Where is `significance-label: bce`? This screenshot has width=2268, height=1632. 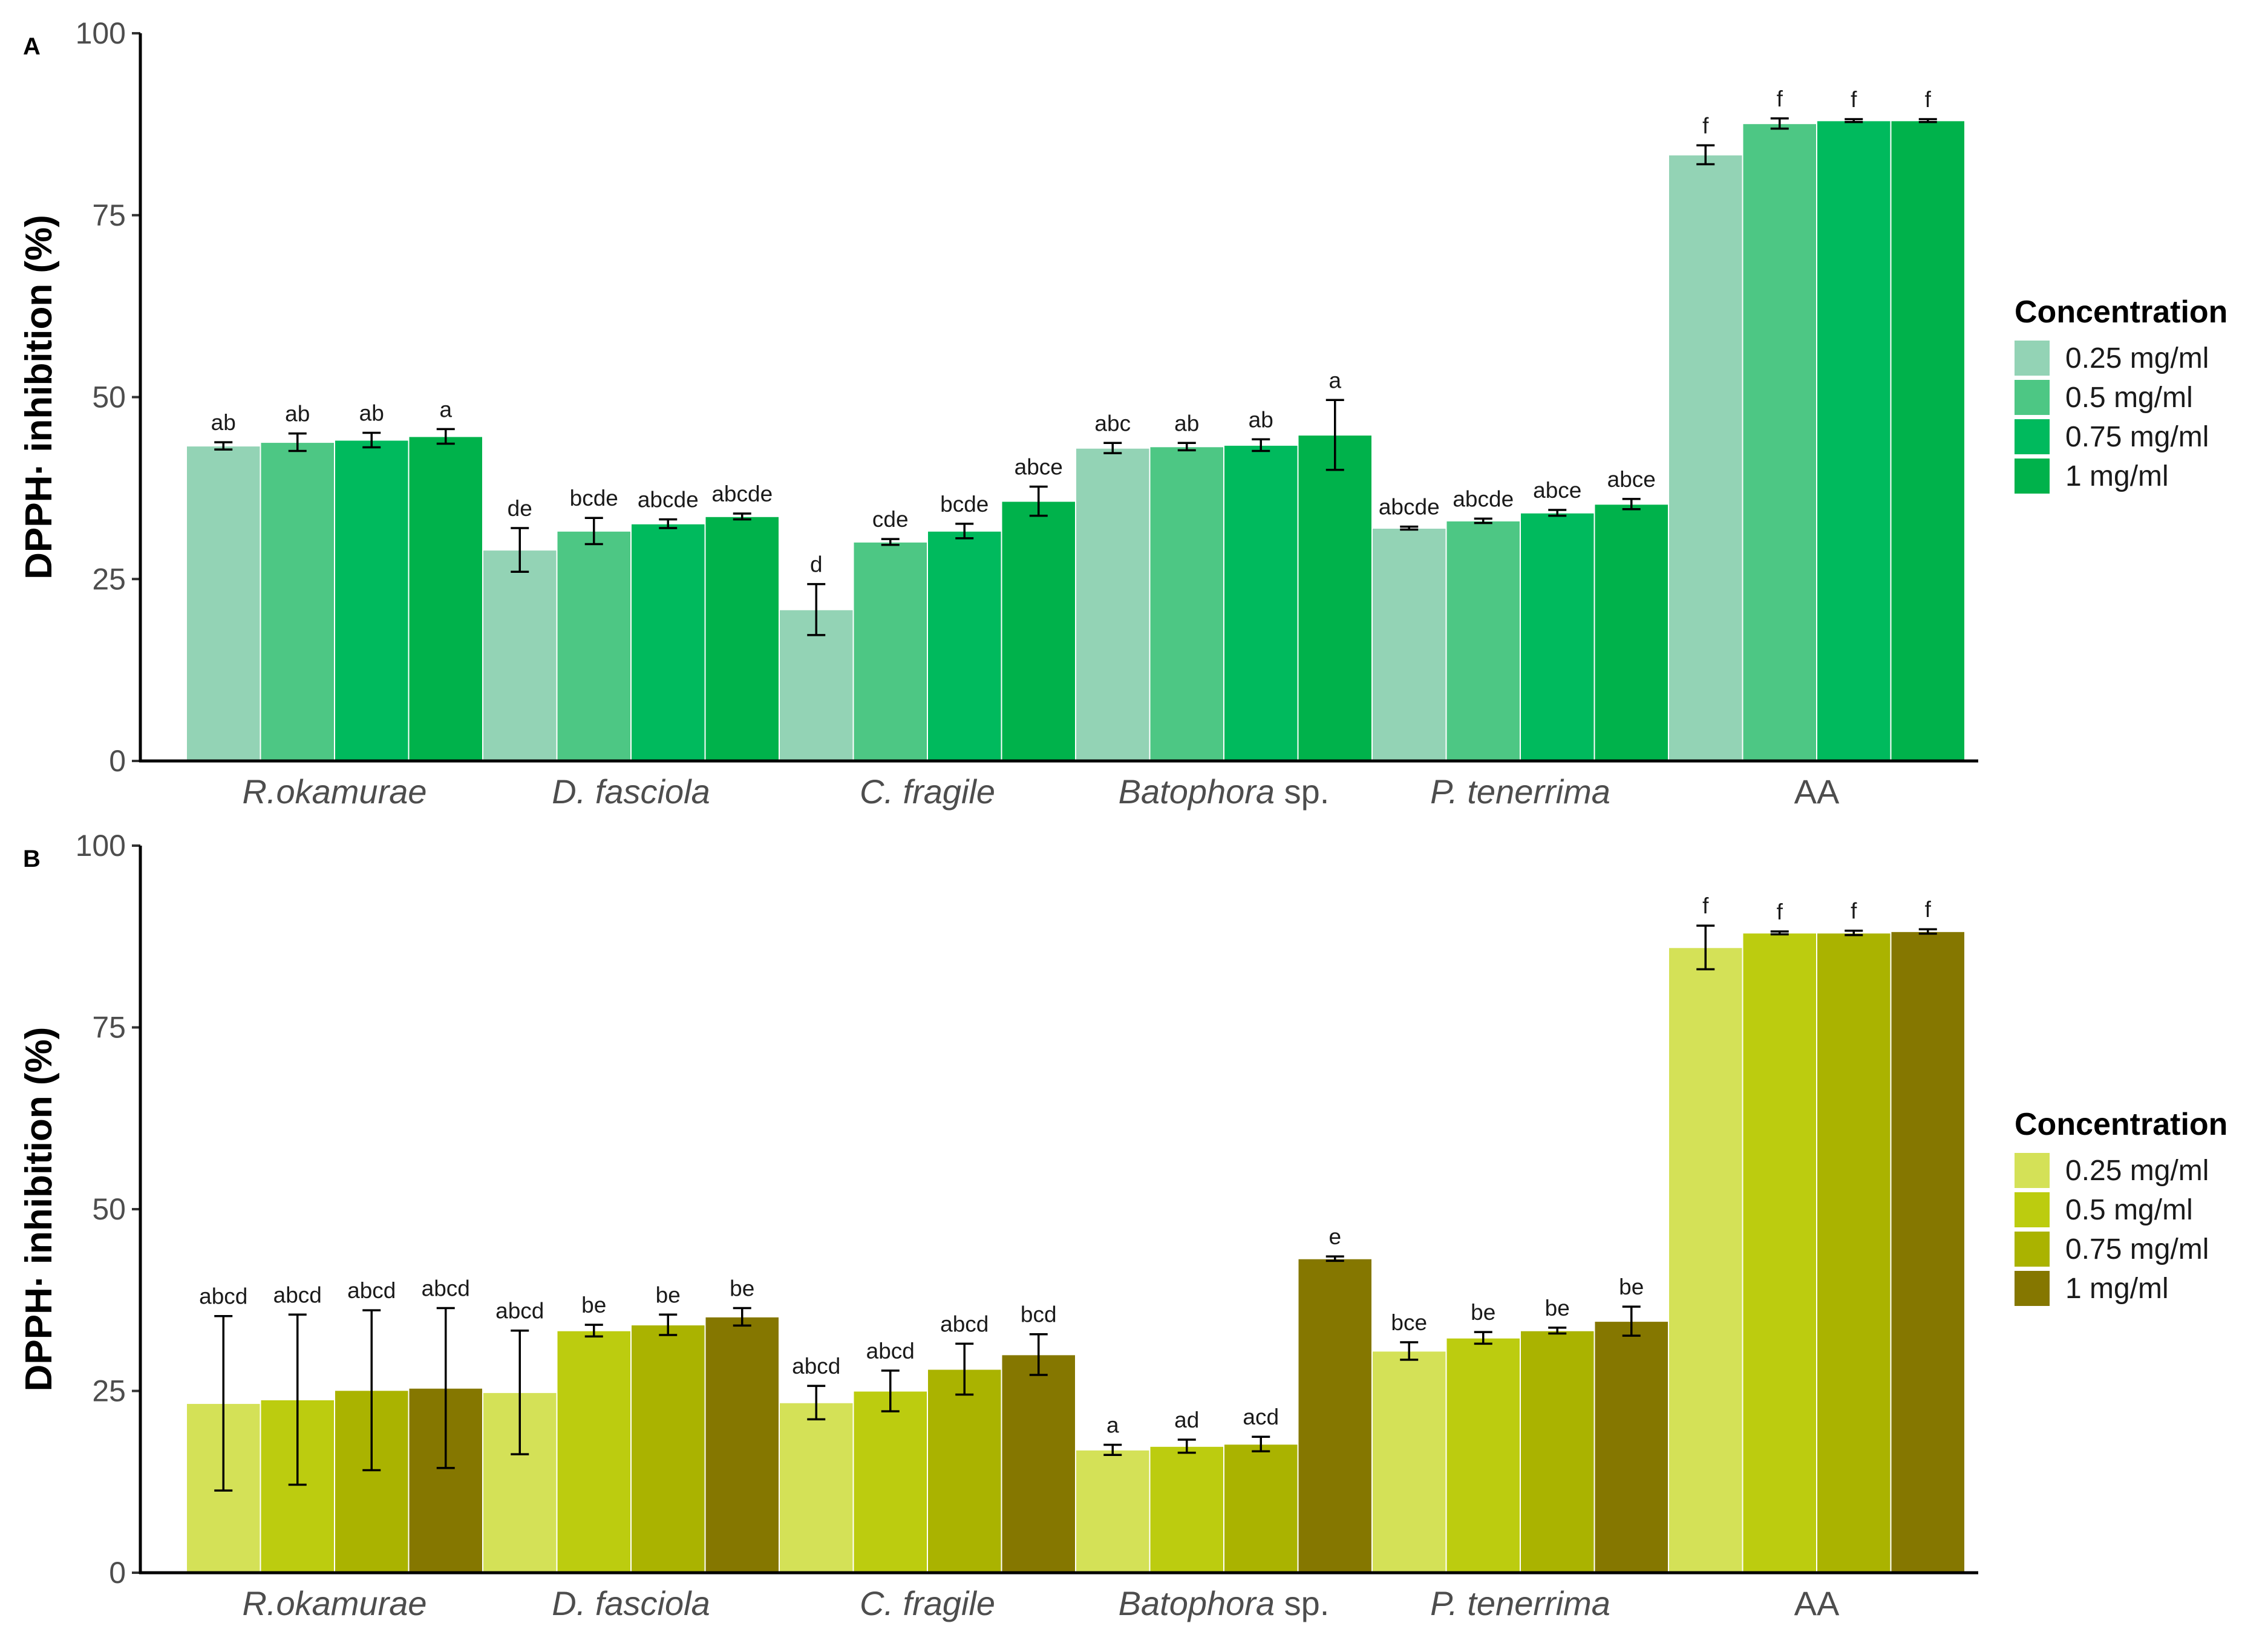 significance-label: bce is located at coordinates (1409, 1322).